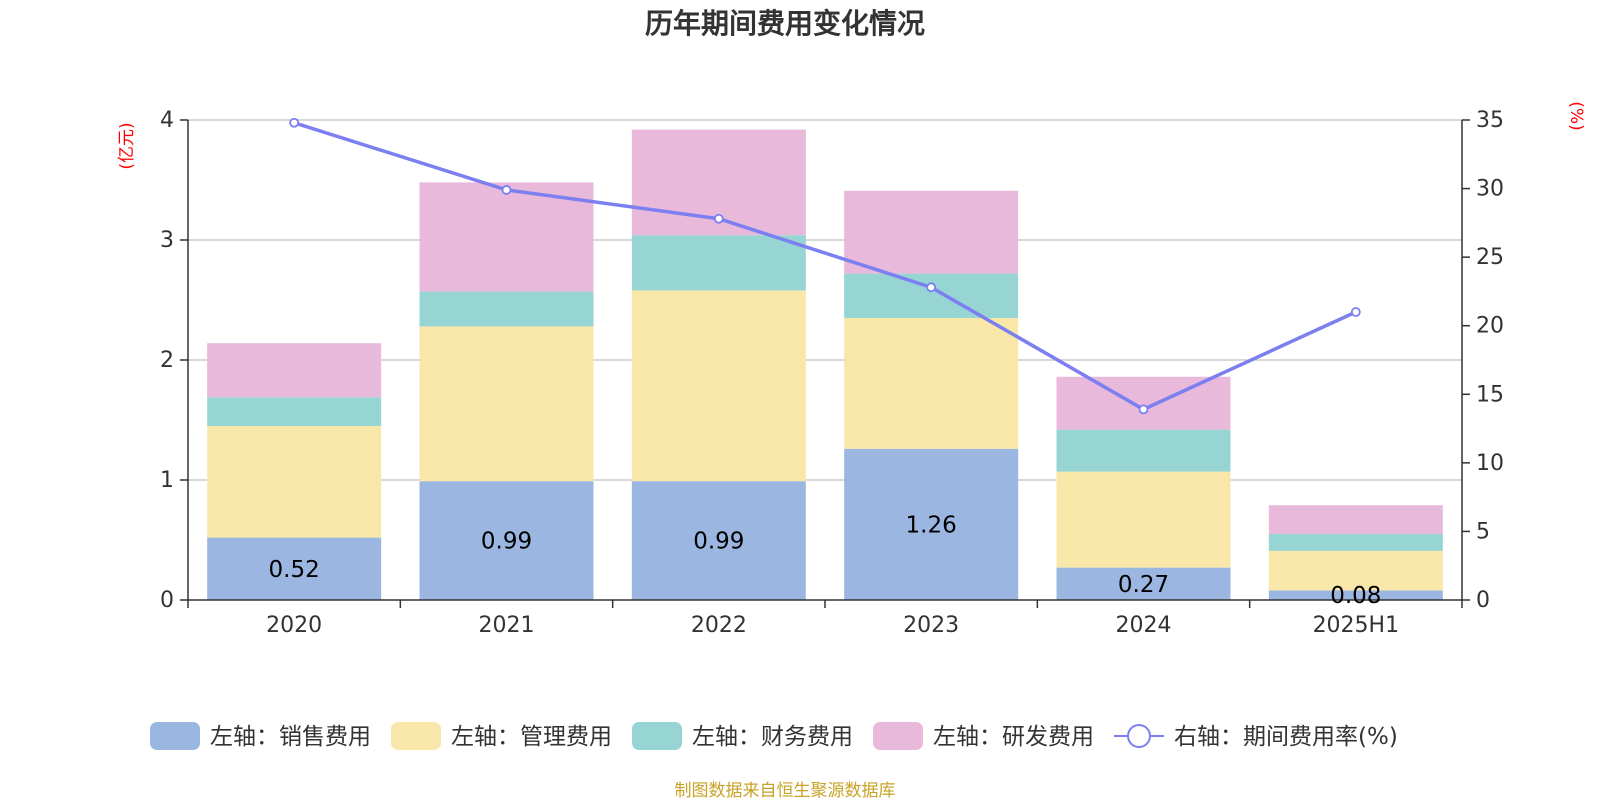 The image size is (1600, 800). What do you see at coordinates (167, 120) in the screenshot?
I see `left-axis-tick-label: 4` at bounding box center [167, 120].